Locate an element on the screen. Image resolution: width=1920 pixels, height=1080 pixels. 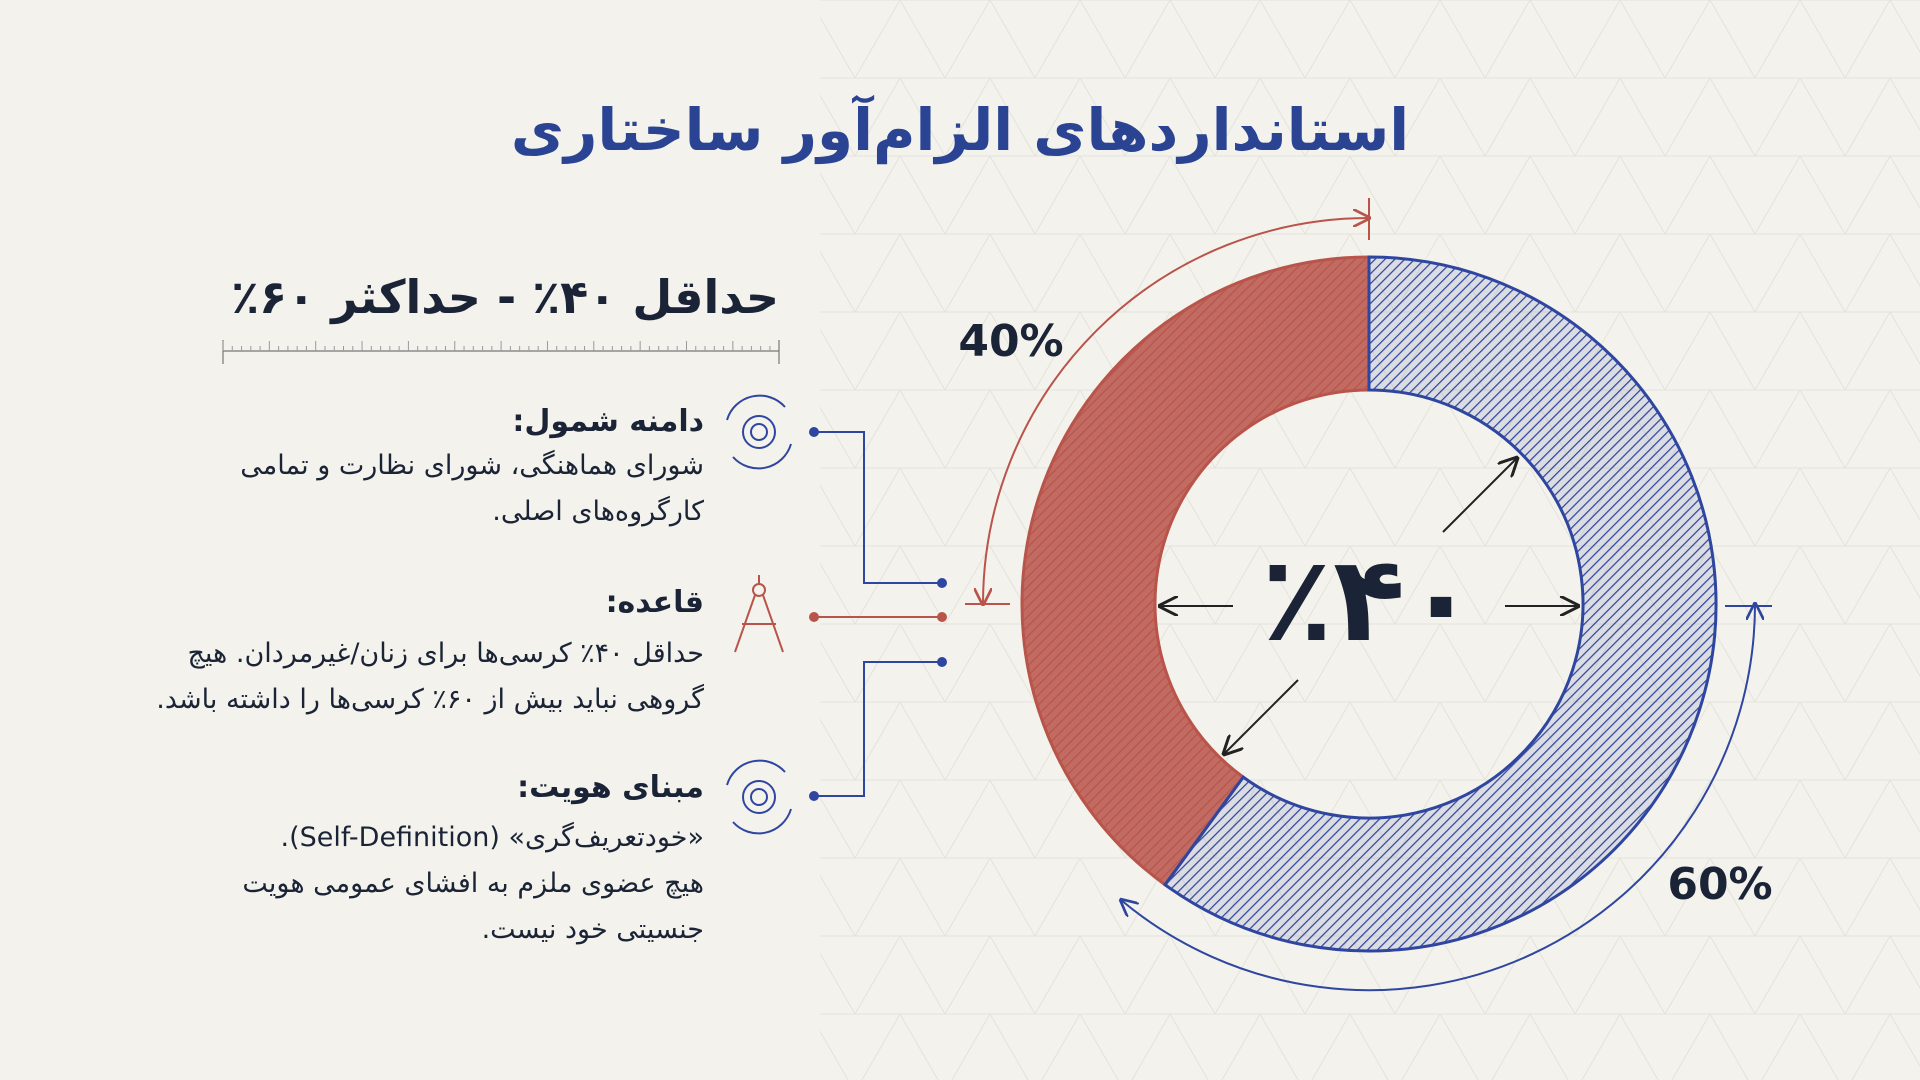
ruler-ticks is located at coordinates (496, 346).